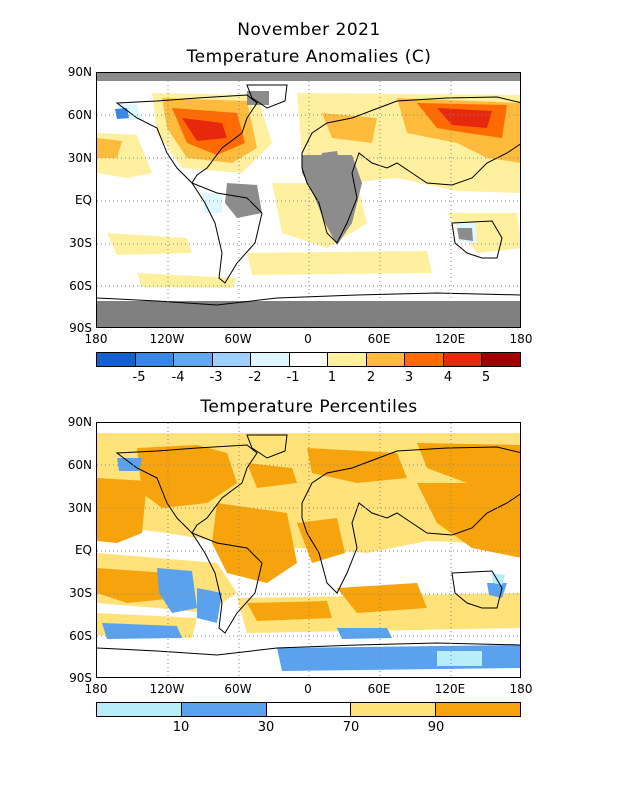  What do you see at coordinates (309, 407) in the screenshot?
I see `panel2-title: Temperature Percentiles` at bounding box center [309, 407].